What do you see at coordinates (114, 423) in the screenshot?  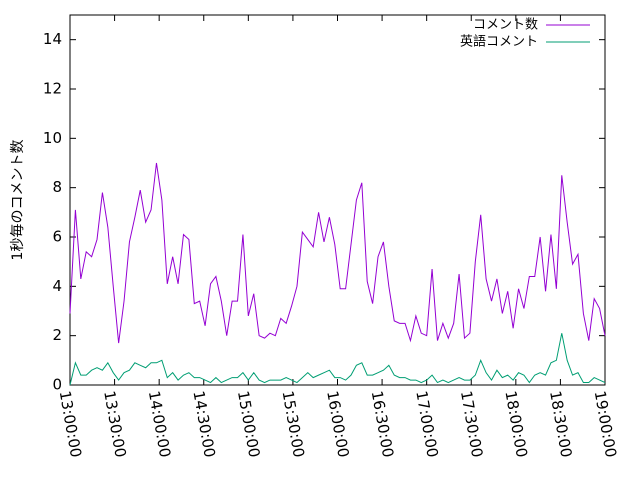 I see `x-tick-label: 13:30:00` at bounding box center [114, 423].